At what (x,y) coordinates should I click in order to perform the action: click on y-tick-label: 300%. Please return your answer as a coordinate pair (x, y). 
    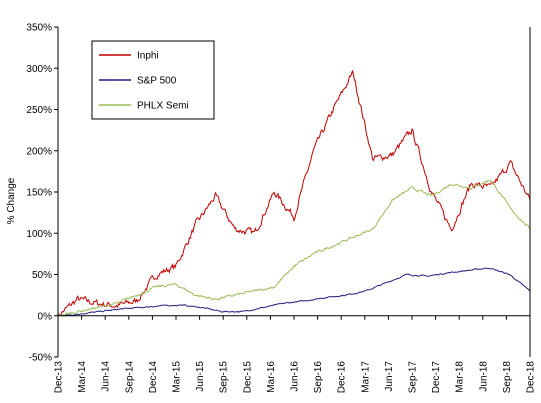
    Looking at the image, I should click on (39, 69).